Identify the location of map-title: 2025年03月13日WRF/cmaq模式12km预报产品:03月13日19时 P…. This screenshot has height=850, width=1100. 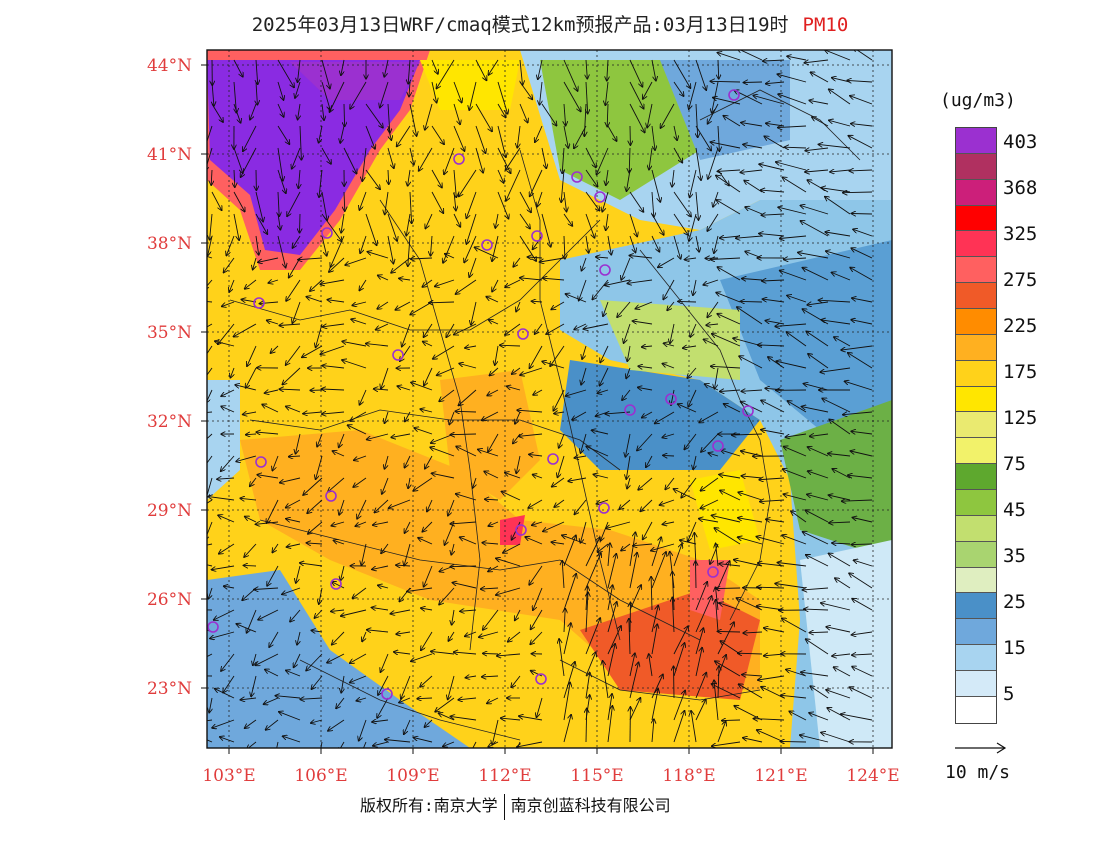
(550, 23).